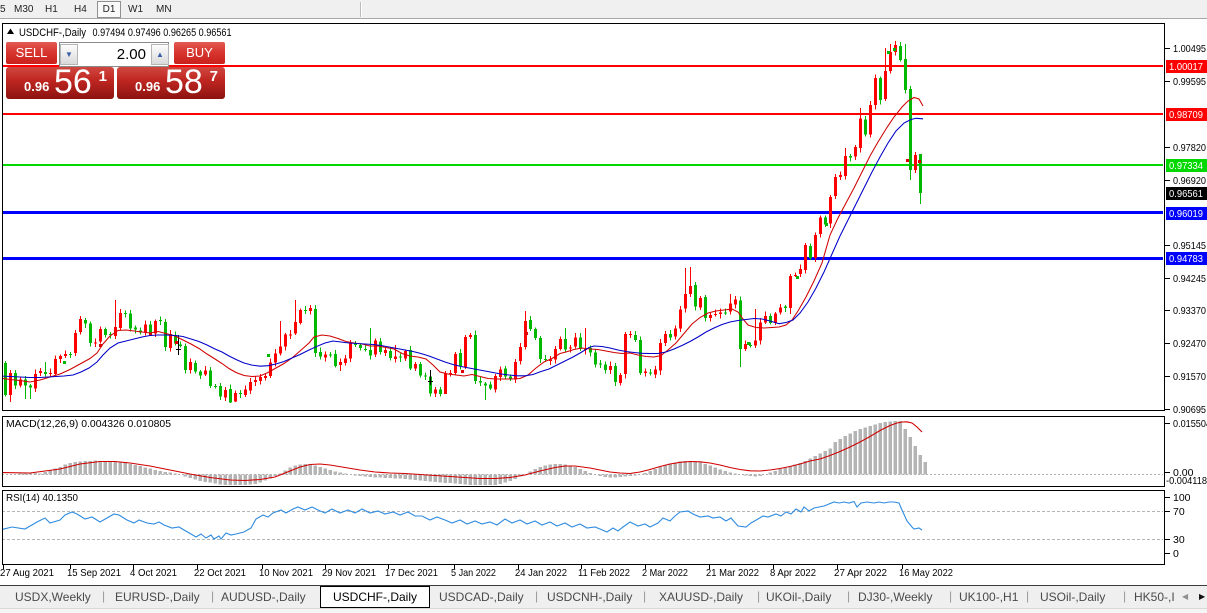 The height and width of the screenshot is (613, 1207). What do you see at coordinates (52, 33) in the screenshot?
I see `svg-text: USDCHF-,Daily` at bounding box center [52, 33].